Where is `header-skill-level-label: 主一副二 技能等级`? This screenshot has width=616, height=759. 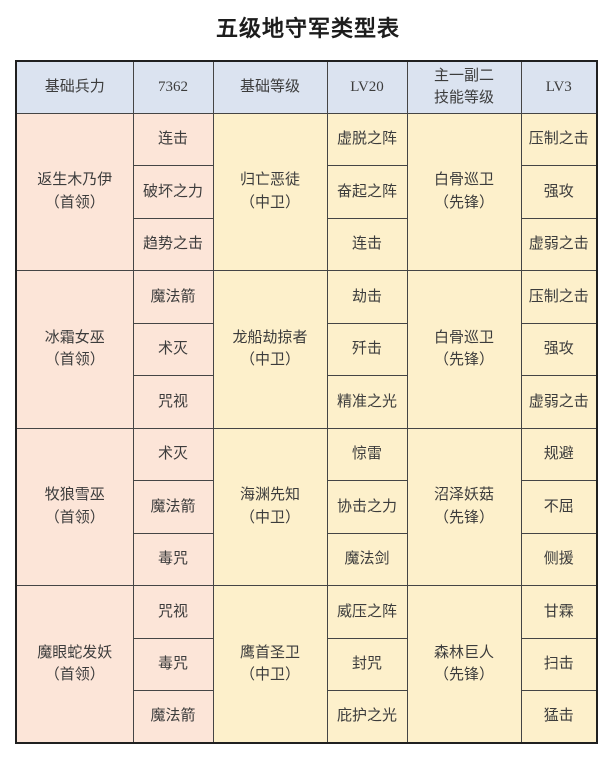 header-skill-level-label: 主一副二 技能等级 is located at coordinates (464, 87).